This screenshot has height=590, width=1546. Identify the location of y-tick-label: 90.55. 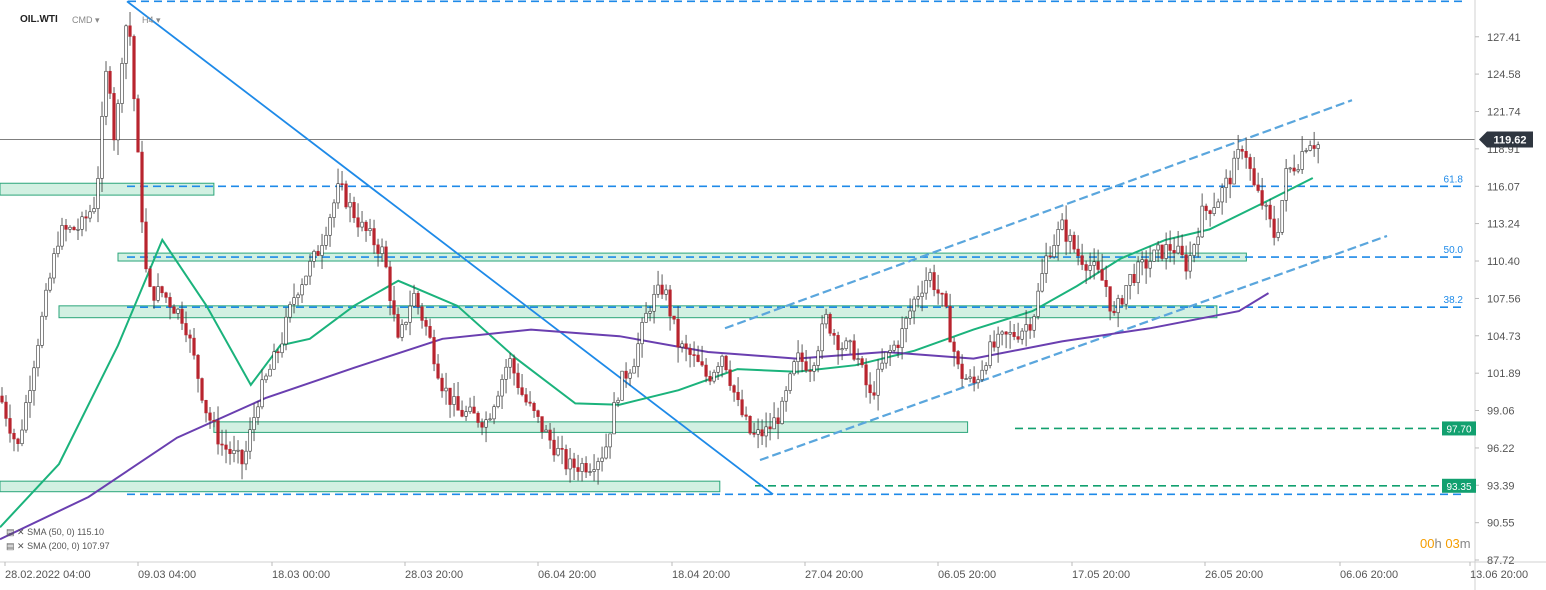
(1501, 524).